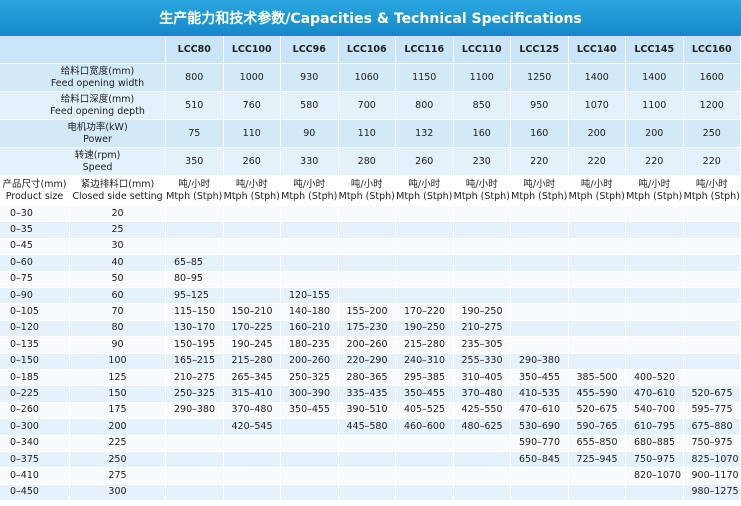 The height and width of the screenshot is (506, 741). Describe the element at coordinates (367, 378) in the screenshot. I see `capacity: 280–365` at that location.